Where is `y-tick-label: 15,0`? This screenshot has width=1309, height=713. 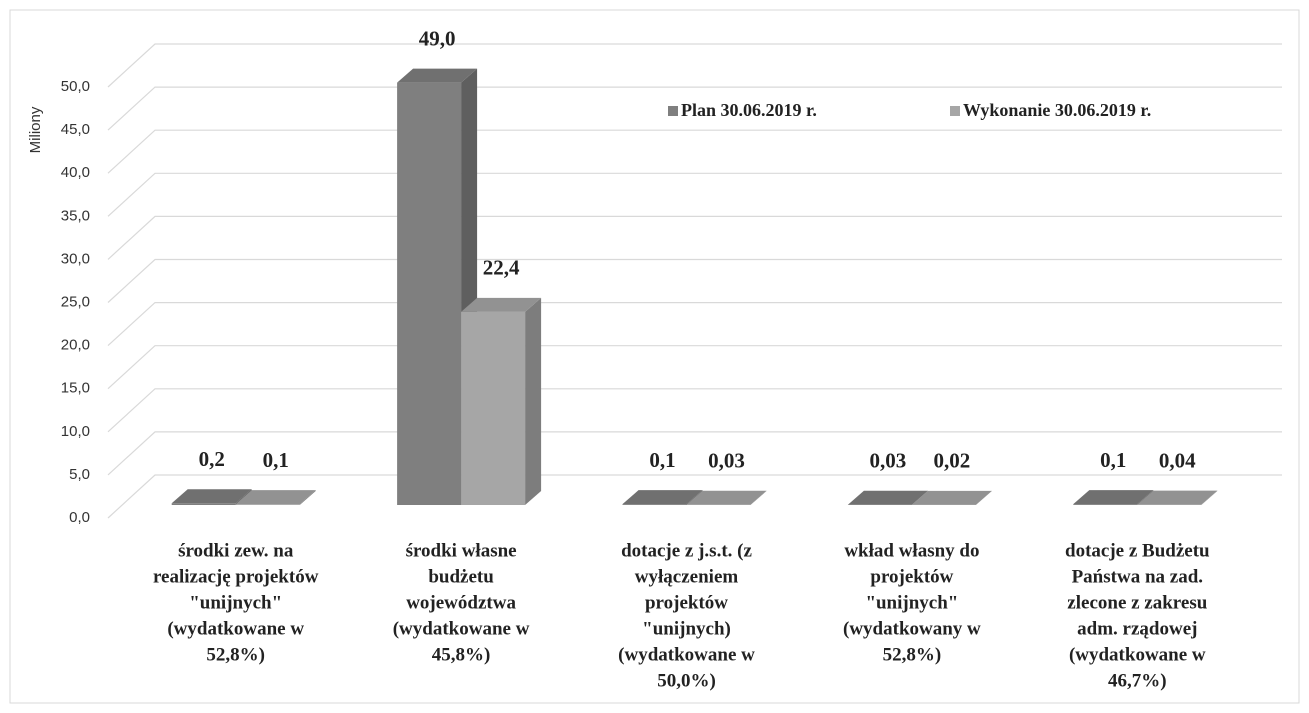 y-tick-label: 15,0 is located at coordinates (75, 388).